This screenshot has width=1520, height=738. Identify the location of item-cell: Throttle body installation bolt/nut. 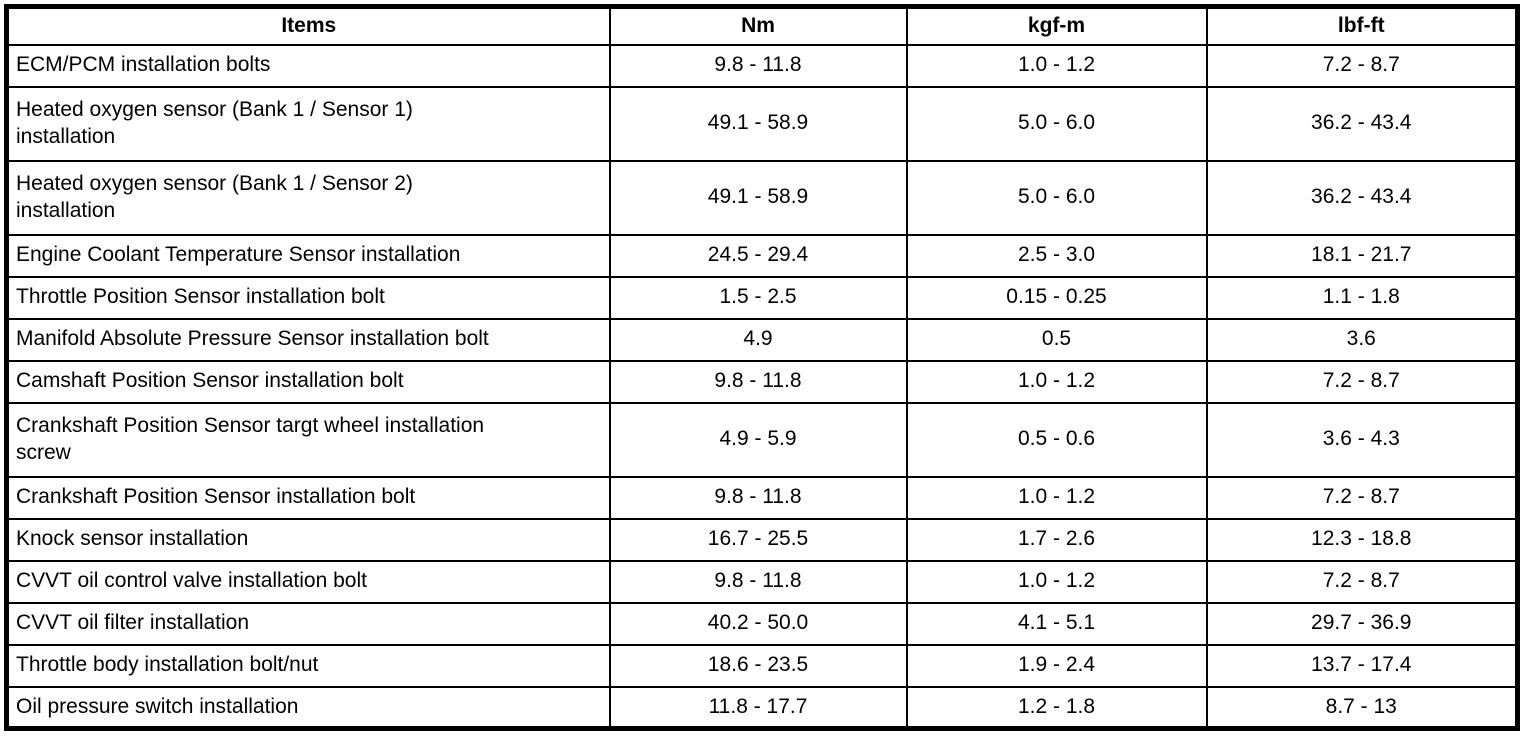
(308, 665).